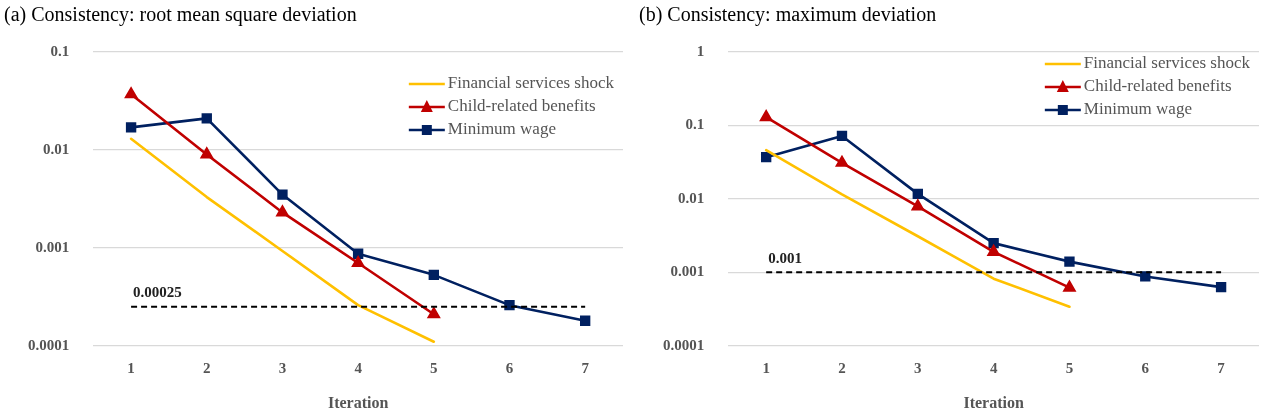 The height and width of the screenshot is (417, 1271). What do you see at coordinates (788, 15) in the screenshot?
I see `chart-title: (b) Consistency: maximum deviation` at bounding box center [788, 15].